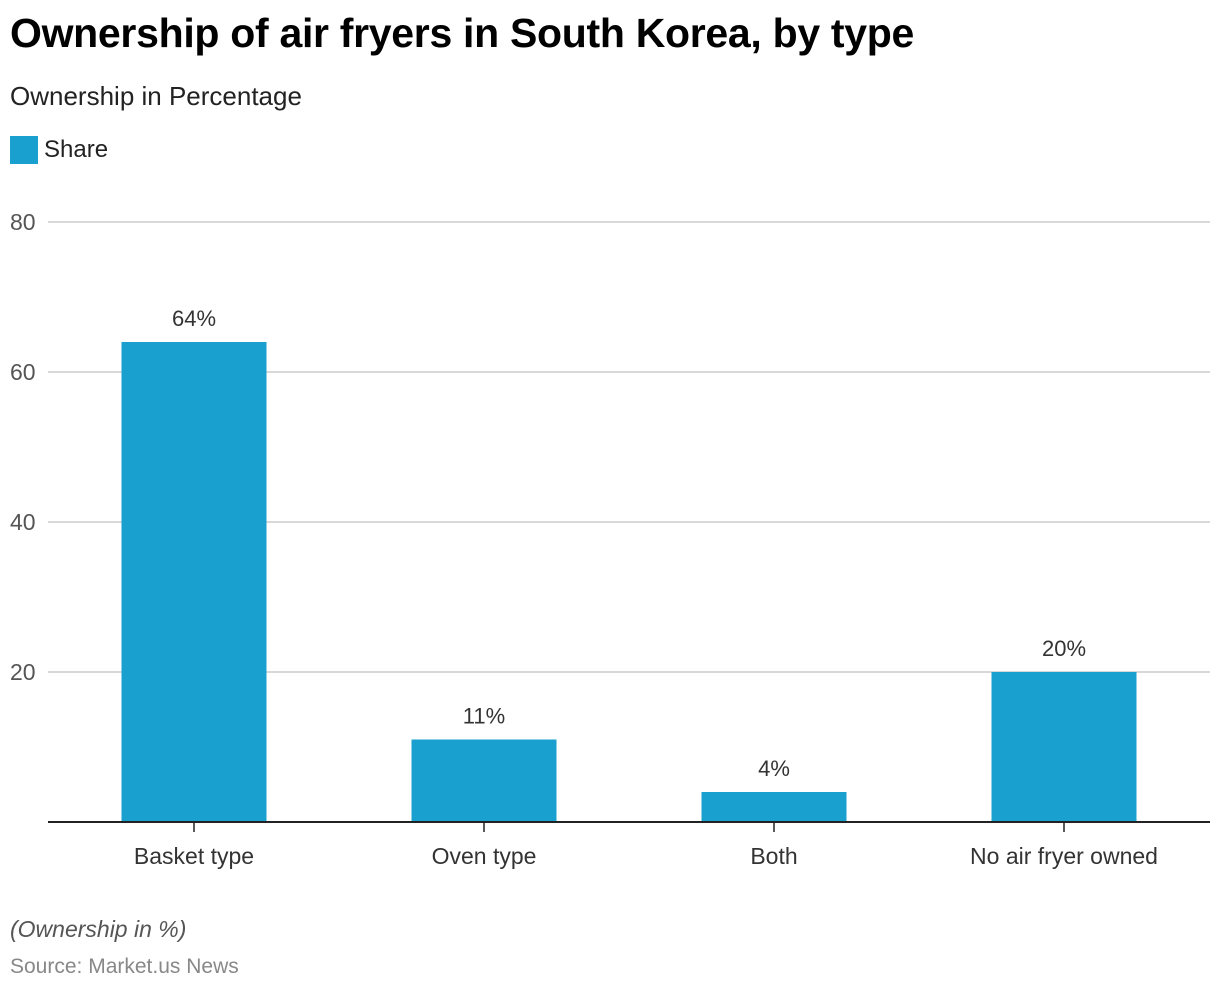 The image size is (1220, 992). I want to click on x-tick-label: Both, so click(773, 856).